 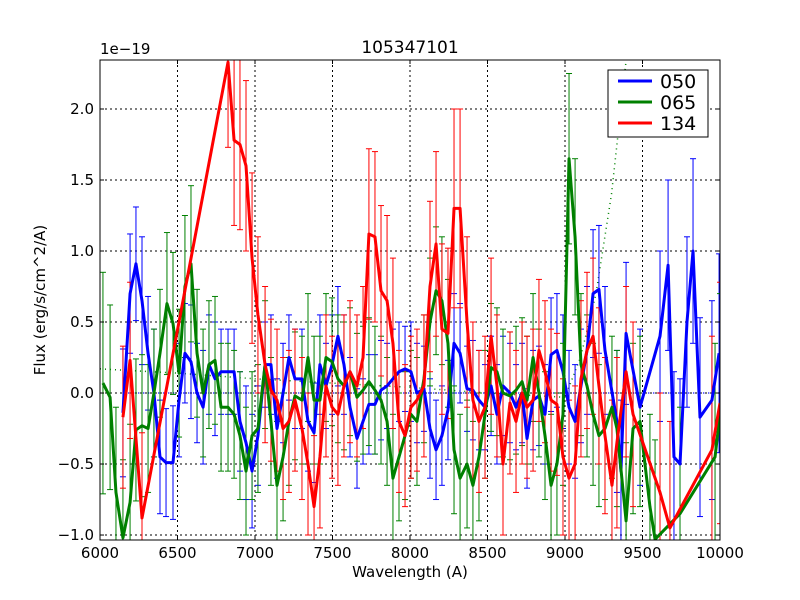 I want to click on x-axis-label: Wavelength (A), so click(x=410, y=572).